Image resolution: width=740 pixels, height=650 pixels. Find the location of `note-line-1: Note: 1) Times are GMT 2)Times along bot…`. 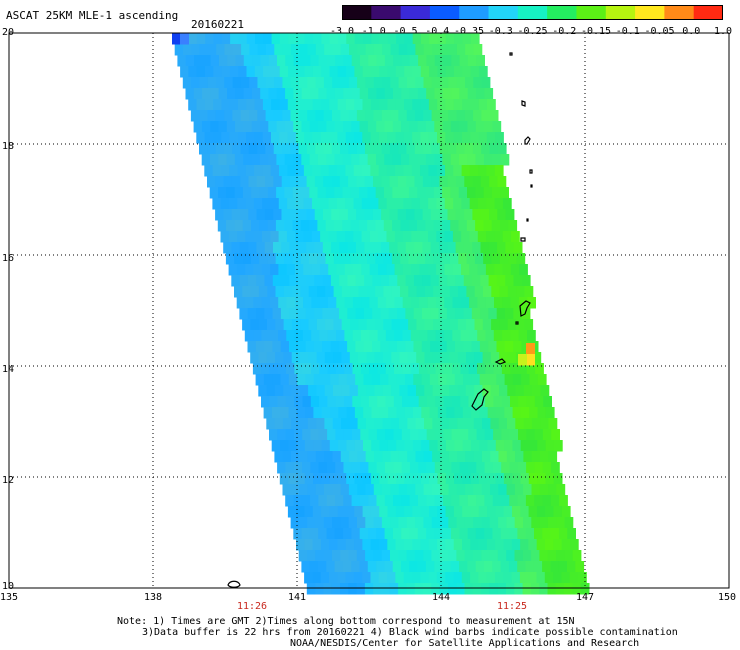

note-line-1: Note: 1) Times are GMT 2)Times along bot… is located at coordinates (346, 621).